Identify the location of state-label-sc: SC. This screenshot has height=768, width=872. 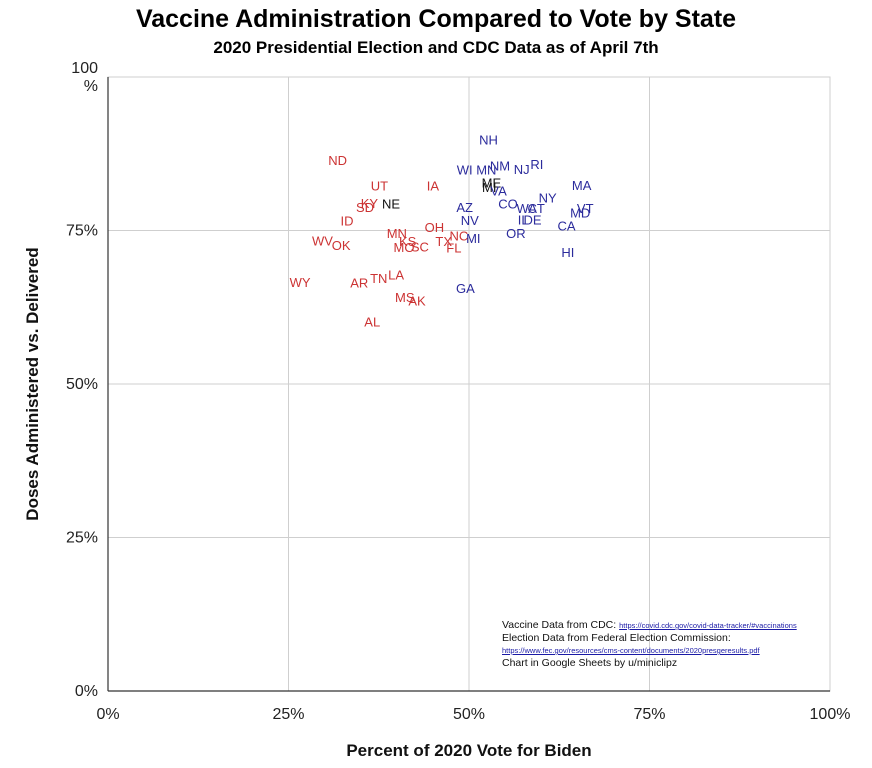
(420, 246).